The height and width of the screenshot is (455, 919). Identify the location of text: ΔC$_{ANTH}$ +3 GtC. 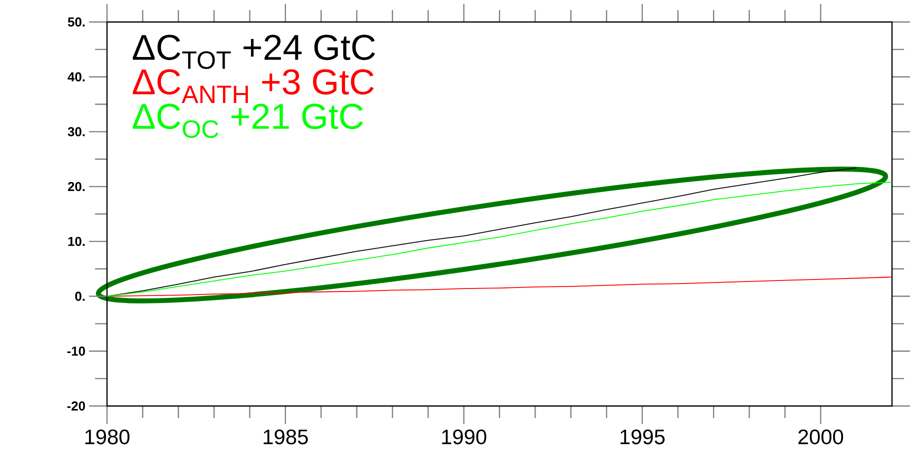
(253, 86).